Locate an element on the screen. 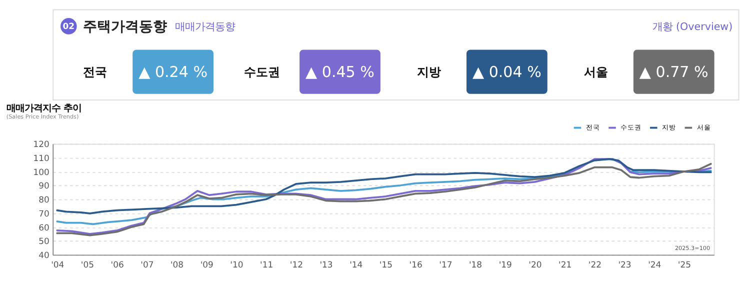 The image size is (743, 303). x-tick-label: '18 is located at coordinates (475, 264).